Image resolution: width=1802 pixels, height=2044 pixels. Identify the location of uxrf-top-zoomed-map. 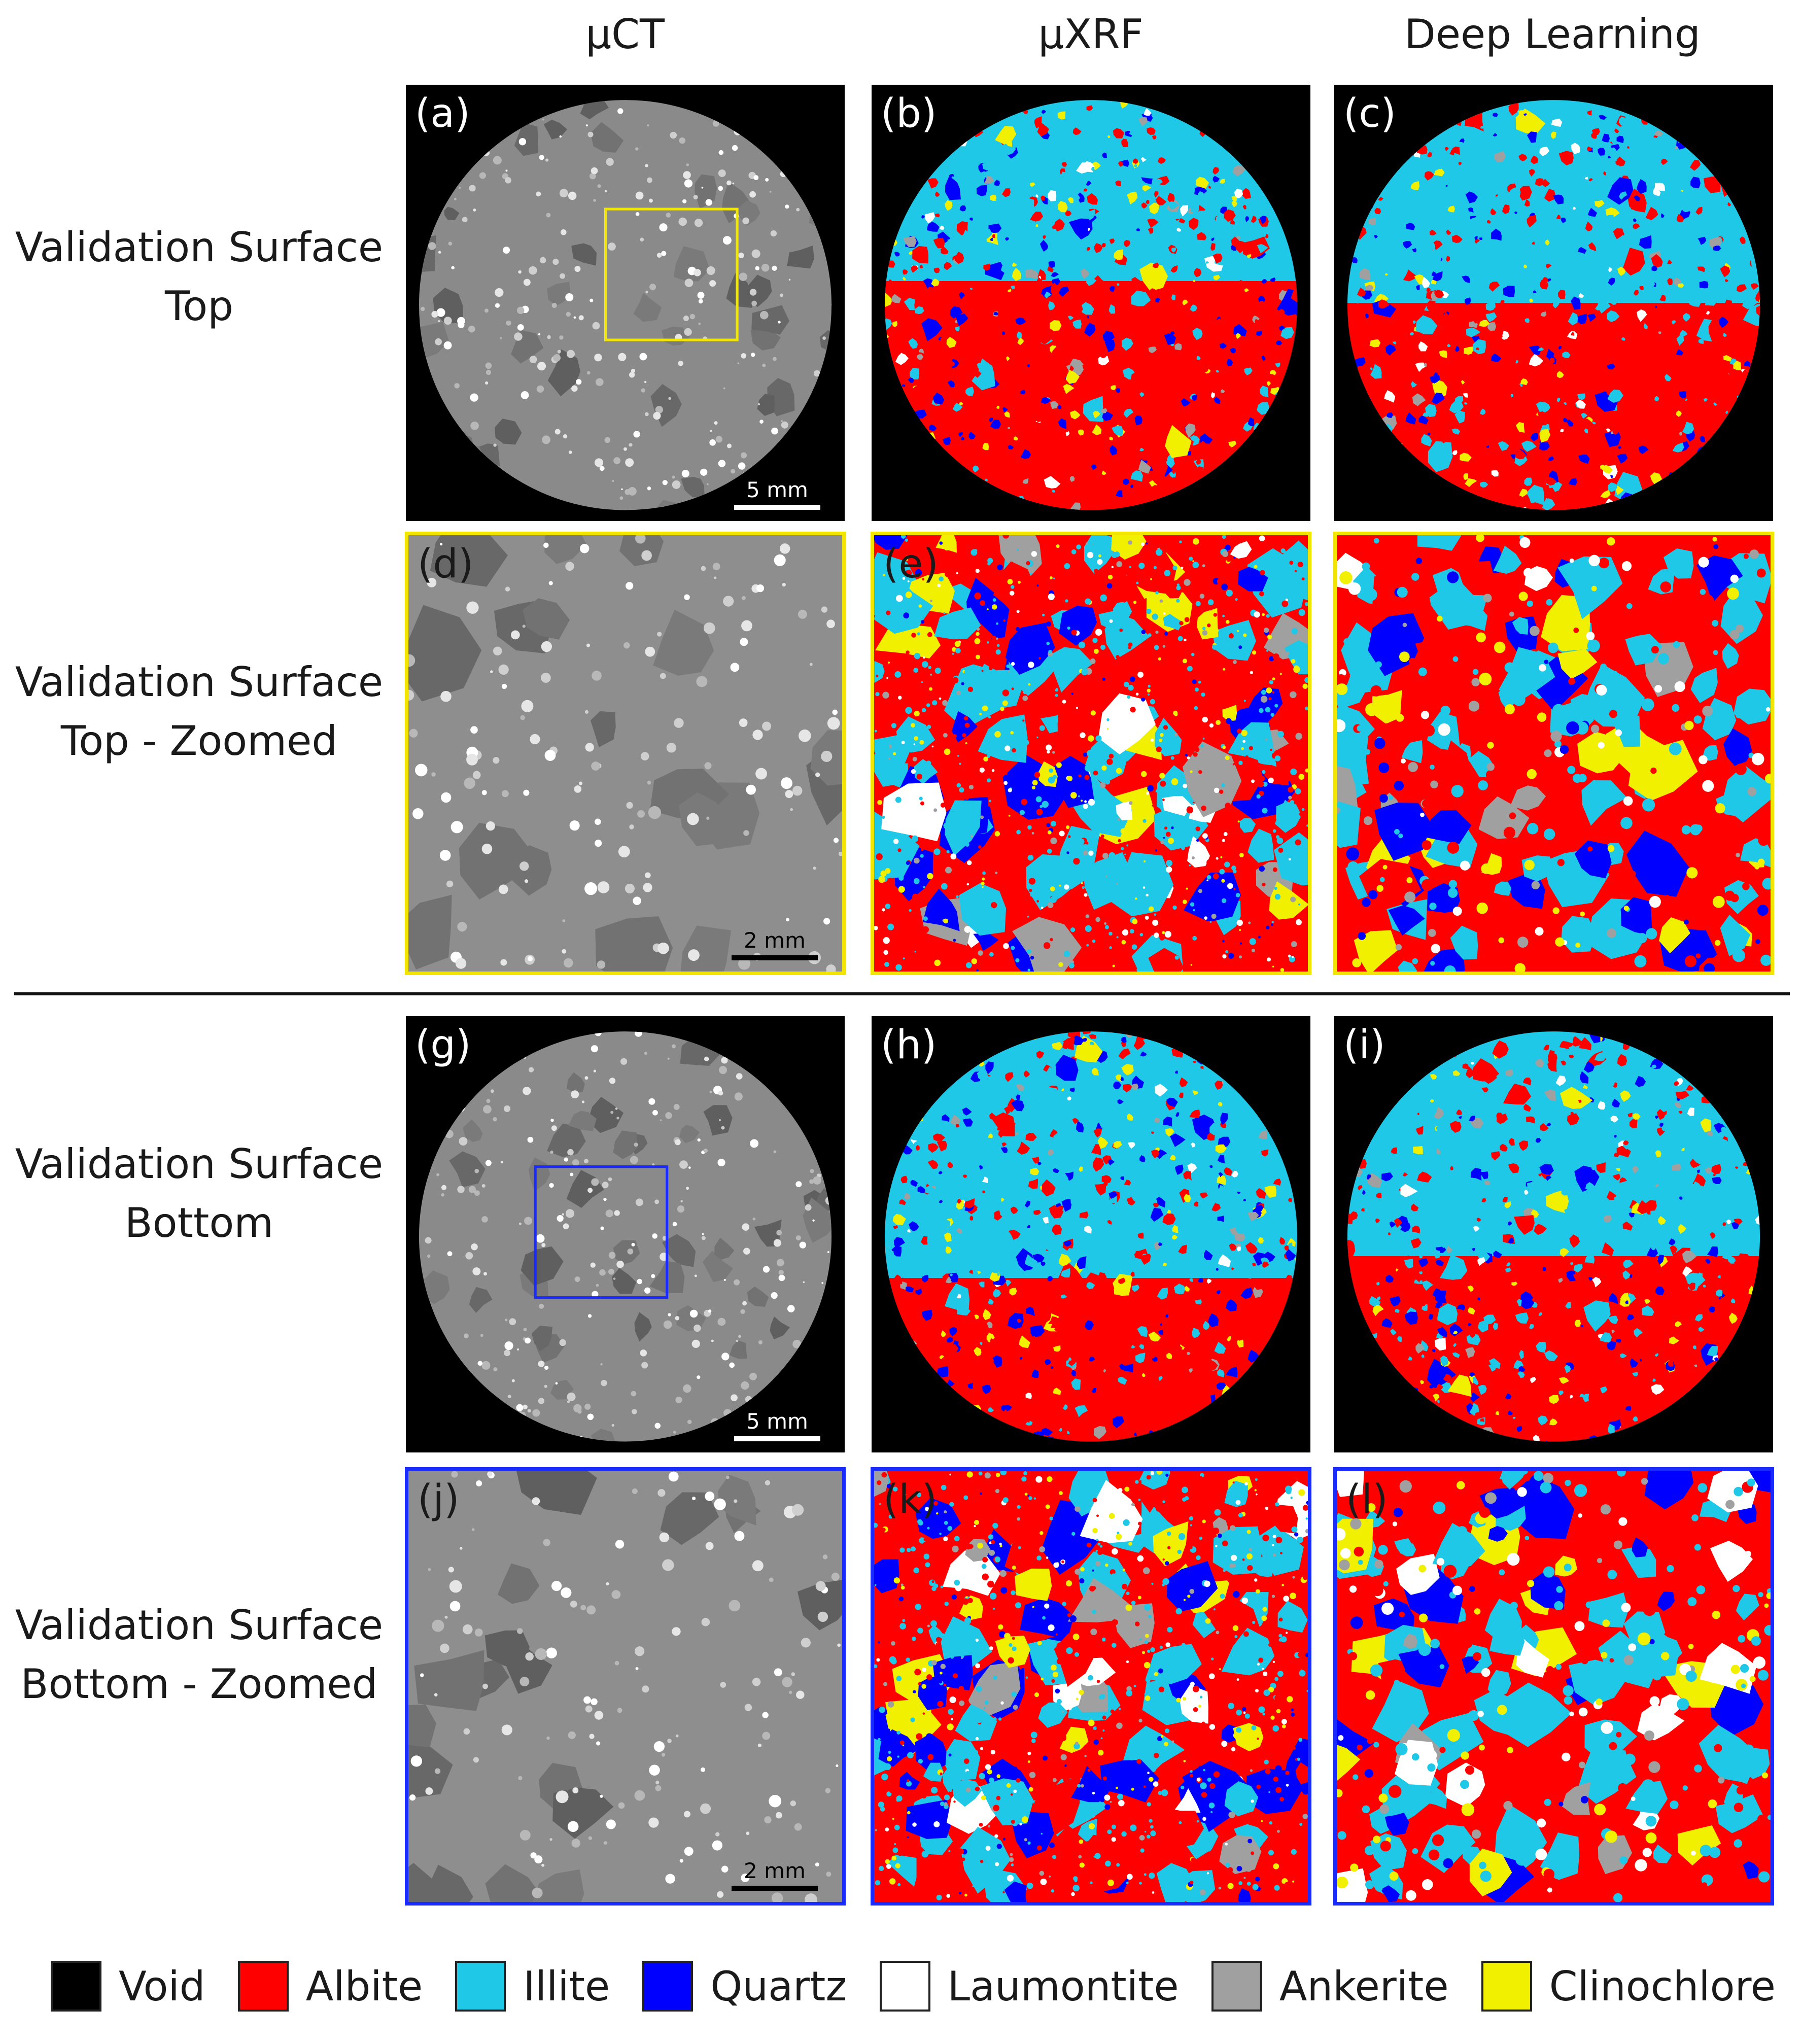
(1091, 753).